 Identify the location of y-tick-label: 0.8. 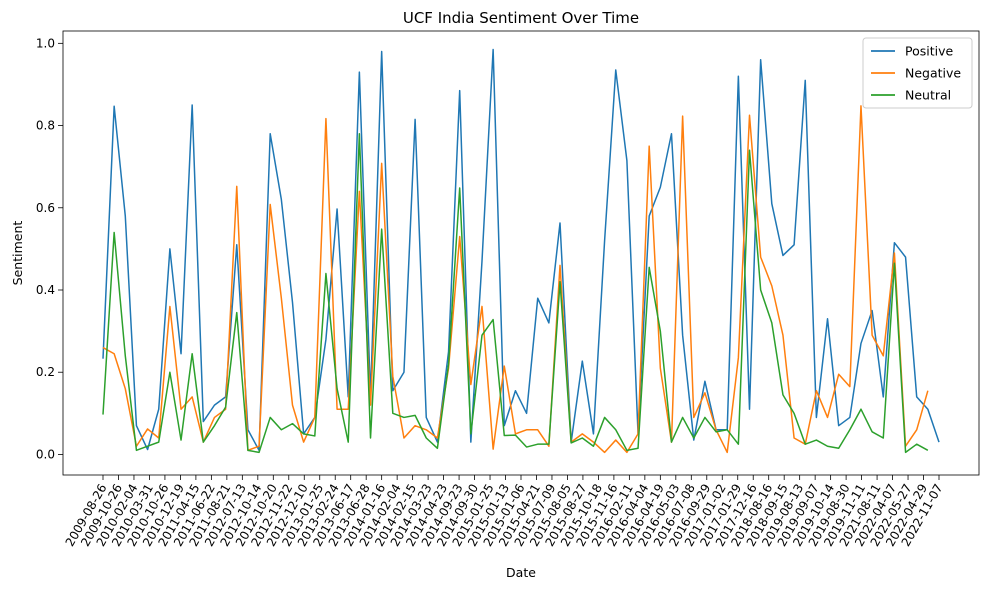
(45, 126).